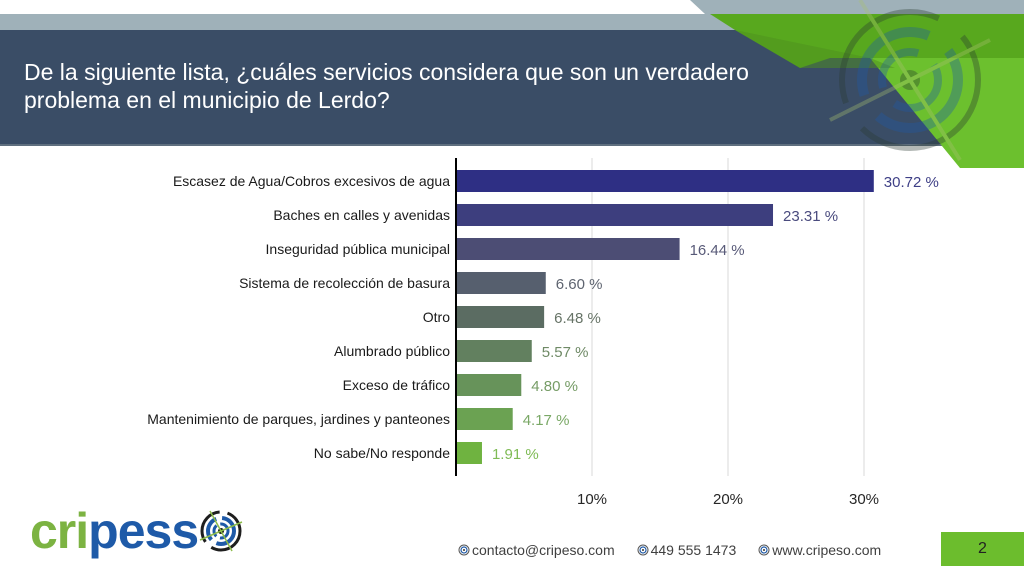  I want to click on website-text: www.cripeso.com, so click(827, 550).